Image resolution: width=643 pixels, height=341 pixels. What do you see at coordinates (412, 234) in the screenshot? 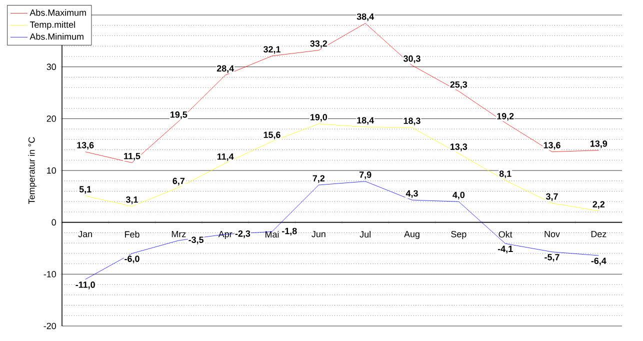
I see `x-tick-label: Aug` at bounding box center [412, 234].